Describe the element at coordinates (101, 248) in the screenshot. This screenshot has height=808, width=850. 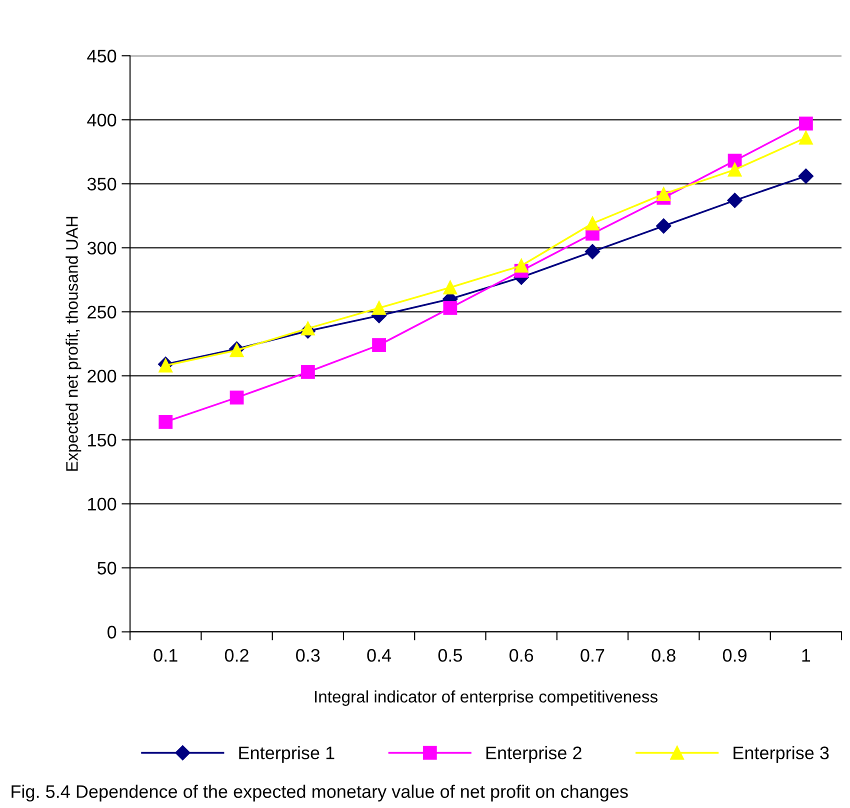
I see `y-tick-label: 300` at that location.